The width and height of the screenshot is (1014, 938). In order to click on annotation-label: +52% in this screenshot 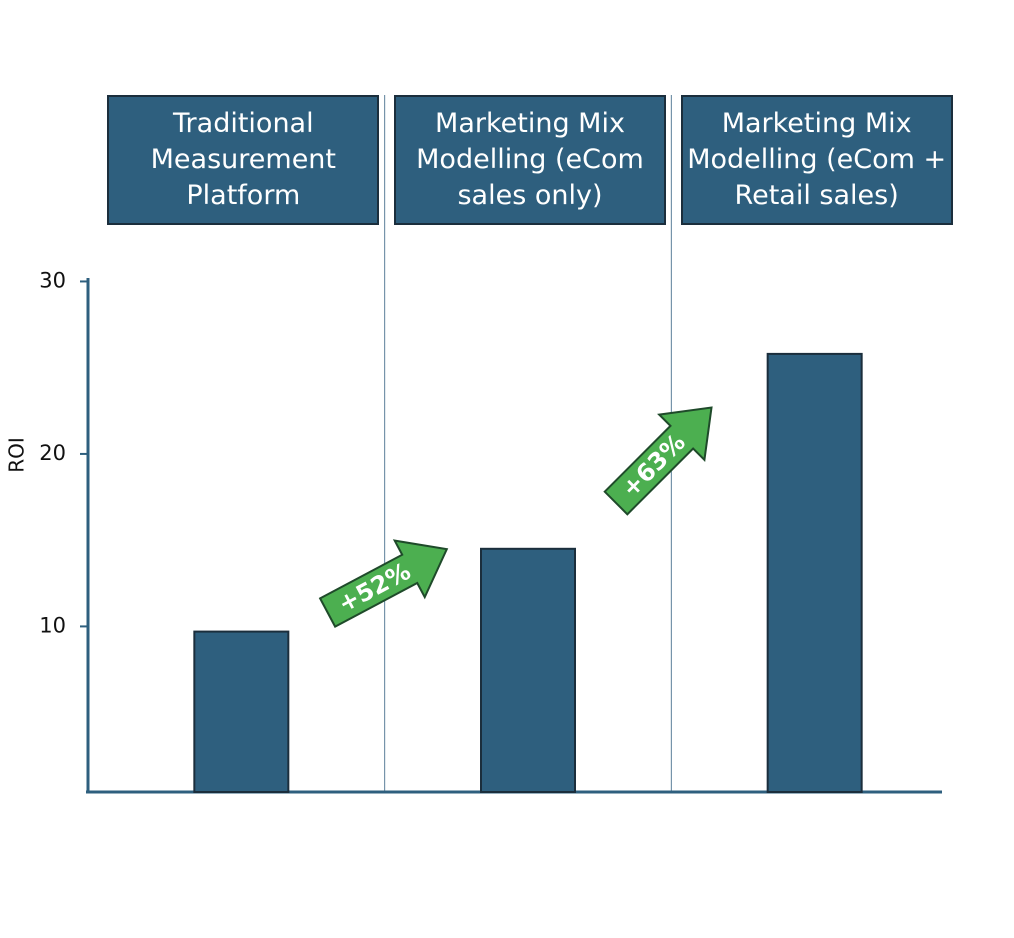, I will do `click(375, 587)`.